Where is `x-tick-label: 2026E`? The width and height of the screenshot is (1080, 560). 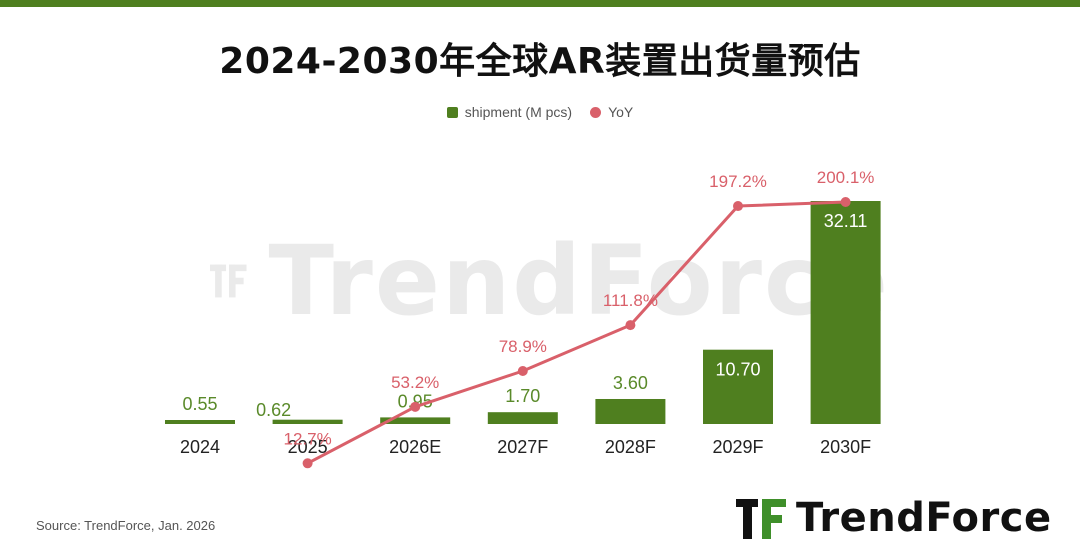
x-tick-label: 2026E is located at coordinates (415, 447).